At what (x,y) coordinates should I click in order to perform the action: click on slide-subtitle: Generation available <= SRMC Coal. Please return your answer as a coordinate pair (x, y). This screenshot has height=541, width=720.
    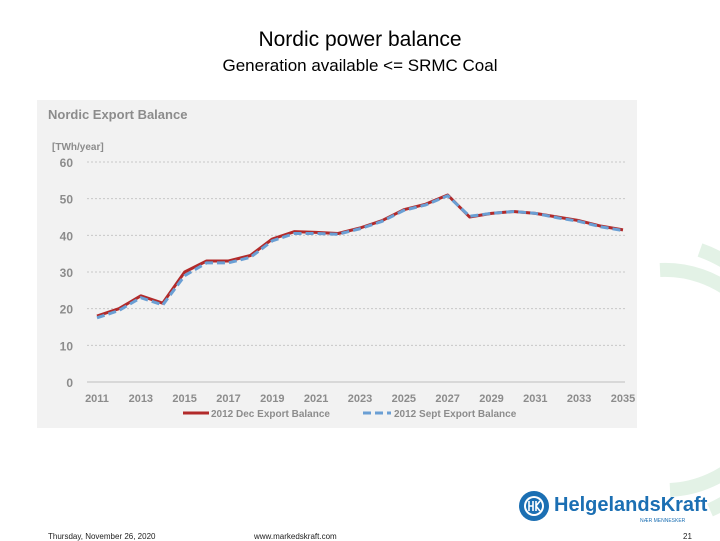
    Looking at the image, I should click on (360, 65).